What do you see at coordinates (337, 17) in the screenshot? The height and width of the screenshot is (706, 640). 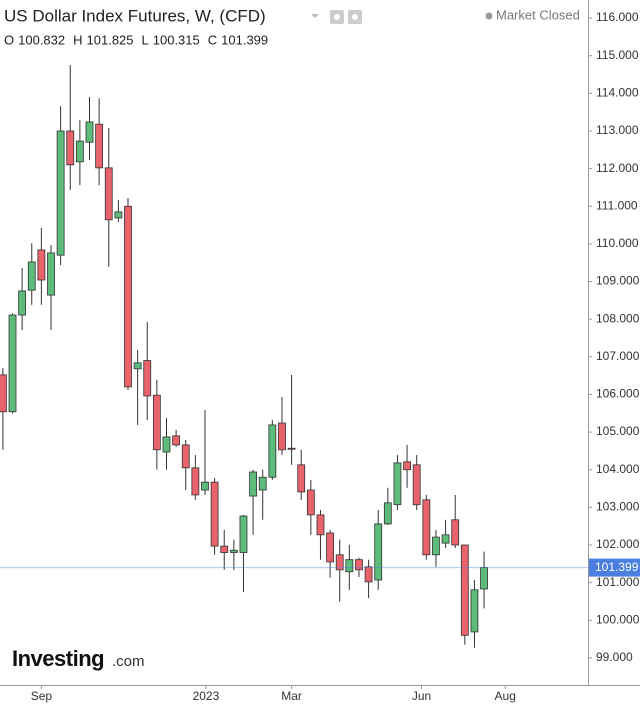 I see `settings-icon-dot` at bounding box center [337, 17].